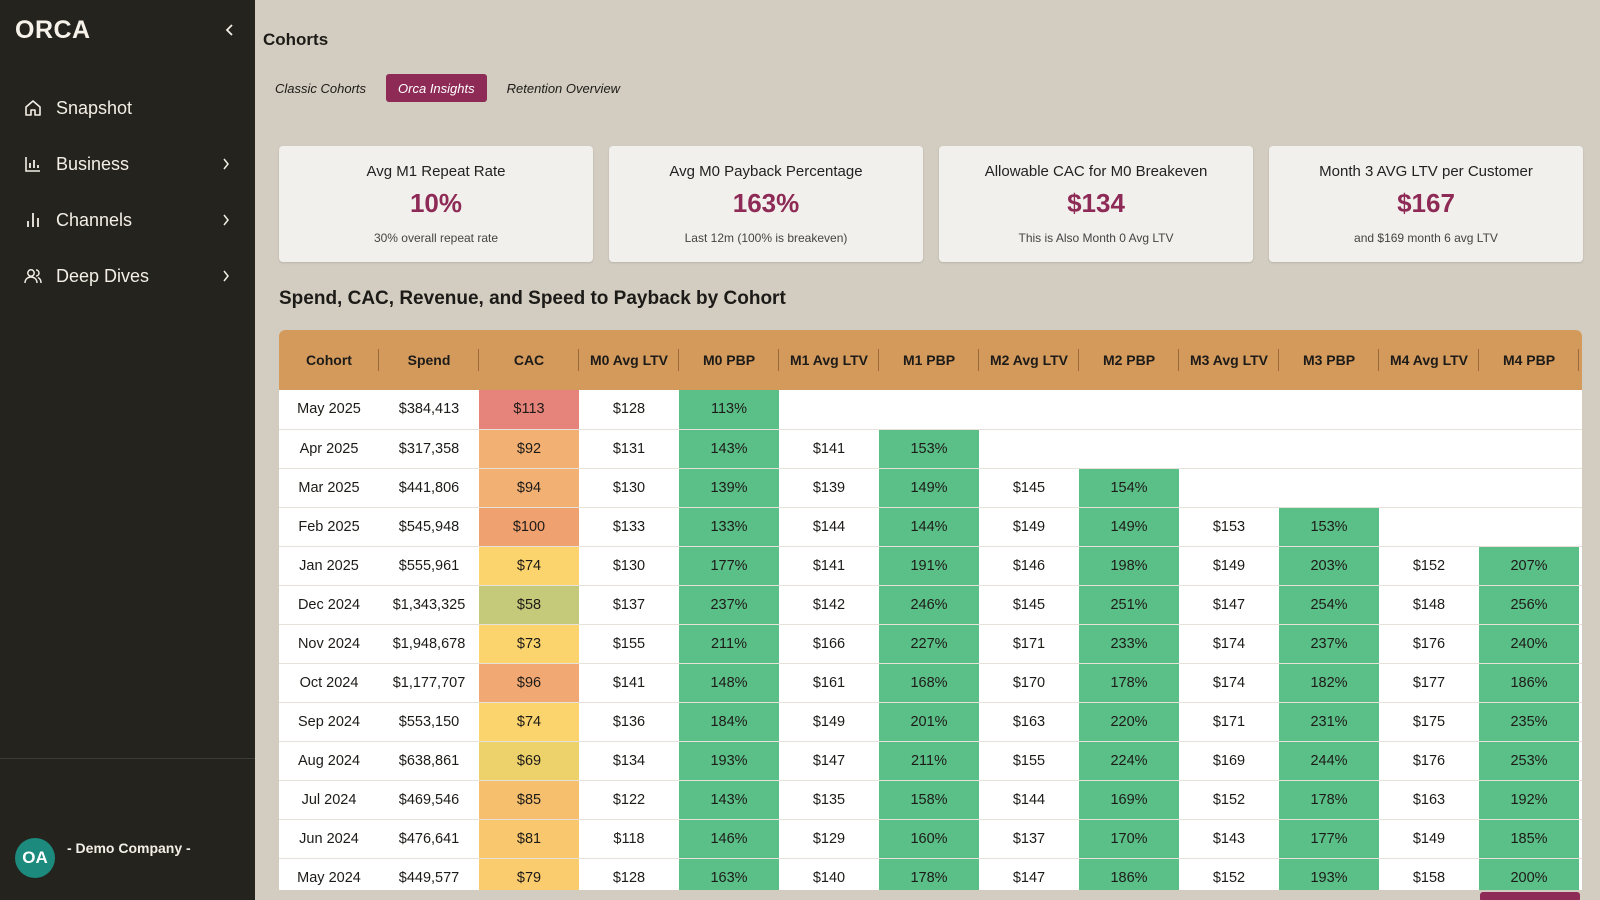  What do you see at coordinates (1029, 683) in the screenshot?
I see `table-cell: $170` at bounding box center [1029, 683].